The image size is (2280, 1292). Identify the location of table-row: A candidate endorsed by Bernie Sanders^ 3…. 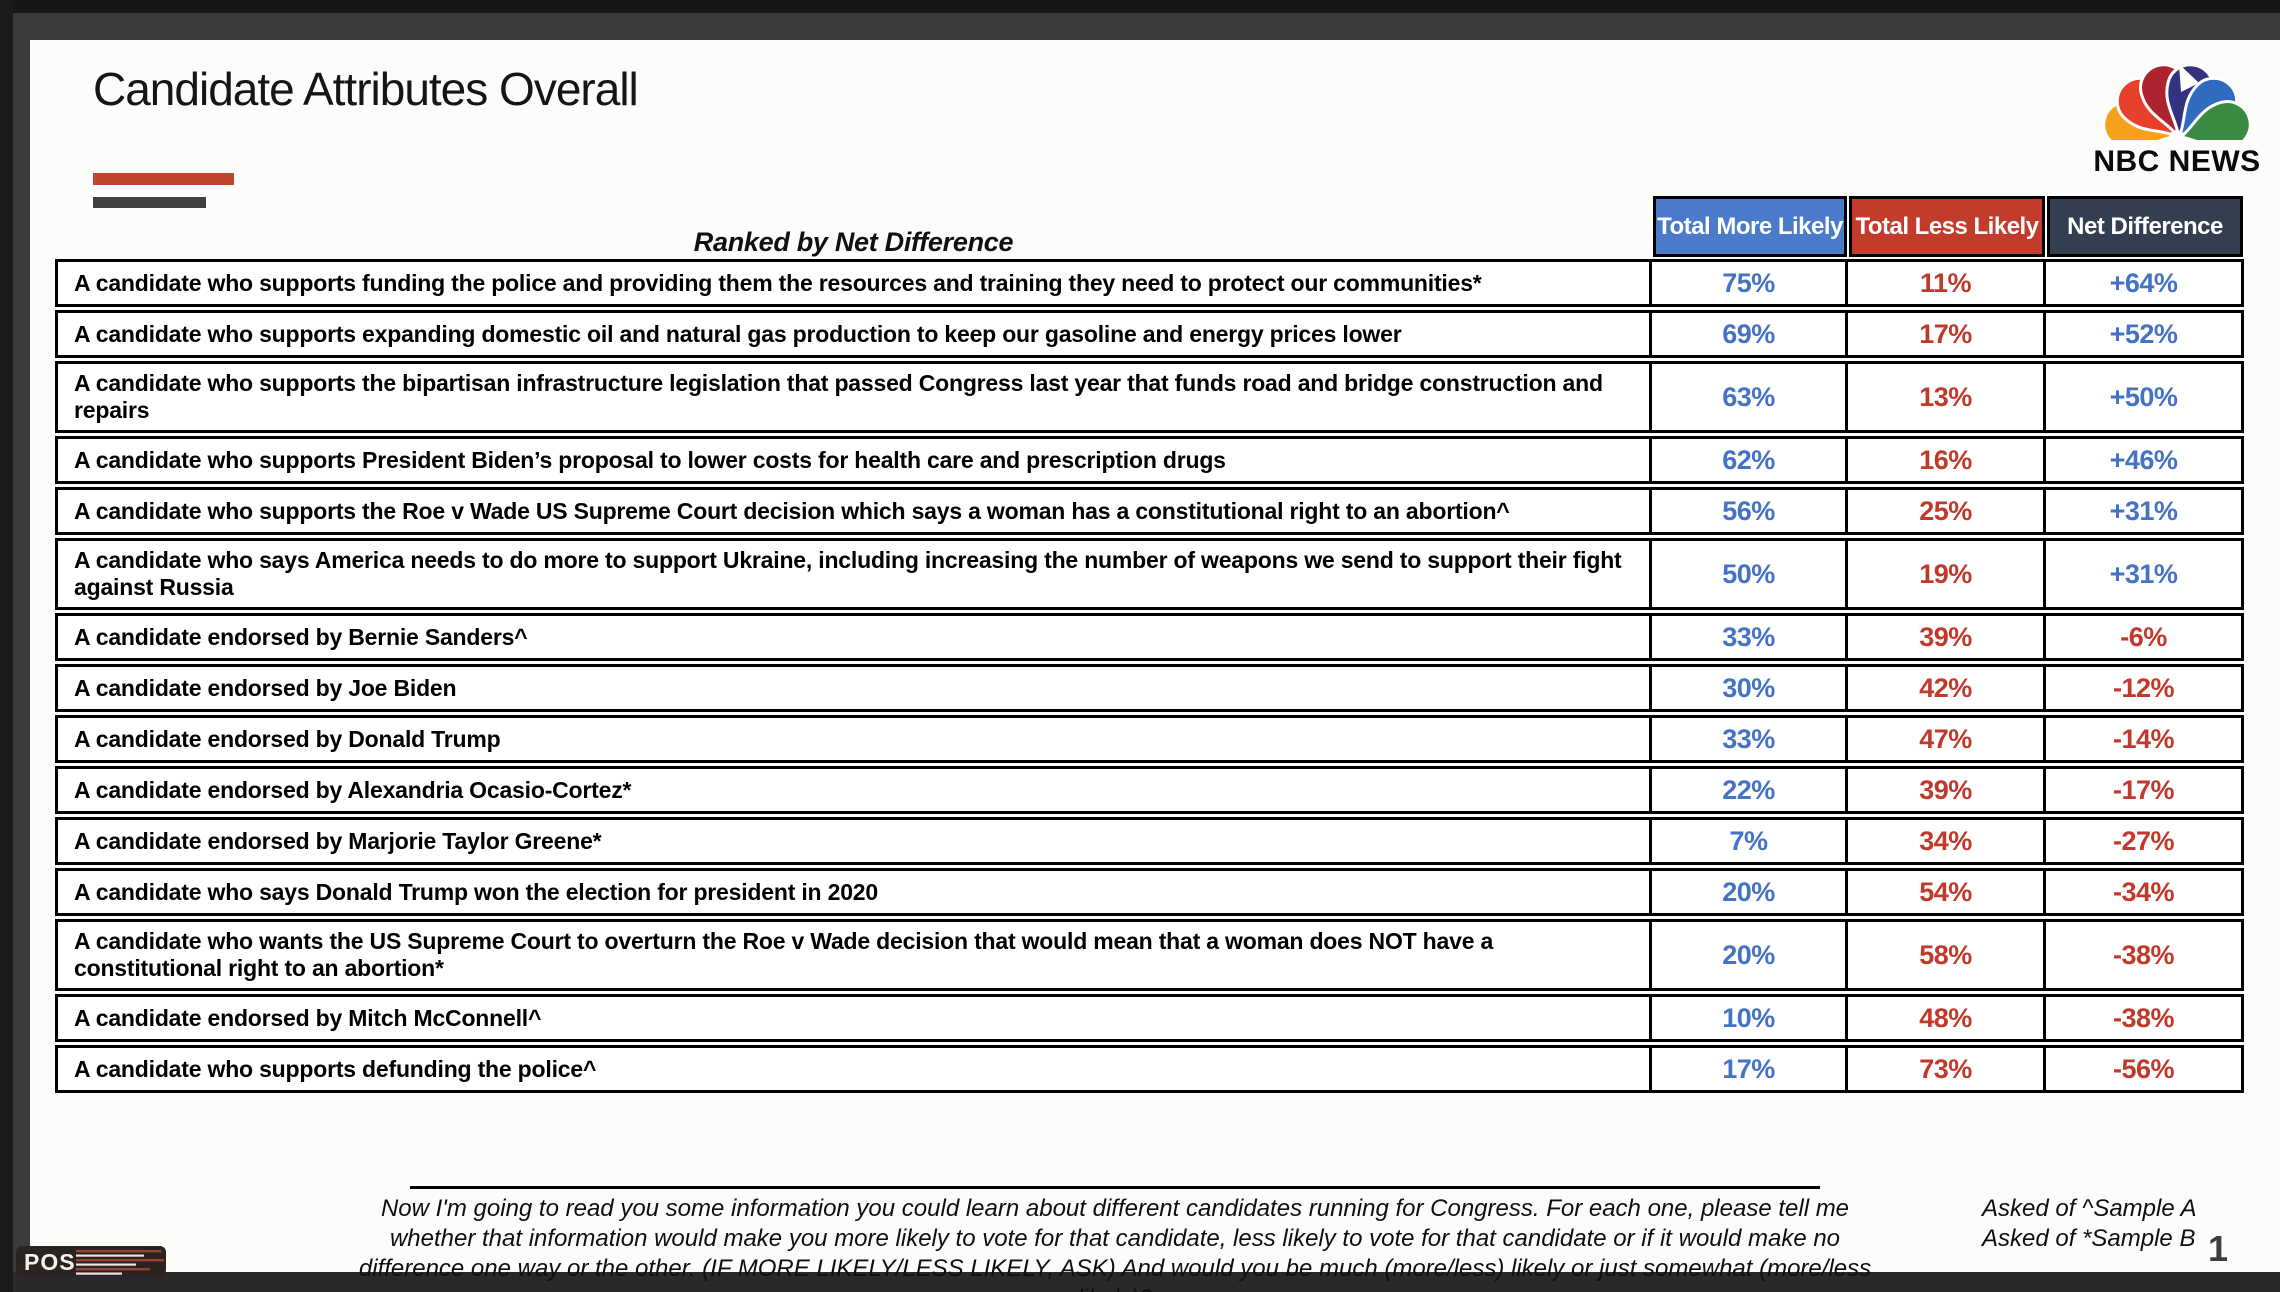
(1149, 637).